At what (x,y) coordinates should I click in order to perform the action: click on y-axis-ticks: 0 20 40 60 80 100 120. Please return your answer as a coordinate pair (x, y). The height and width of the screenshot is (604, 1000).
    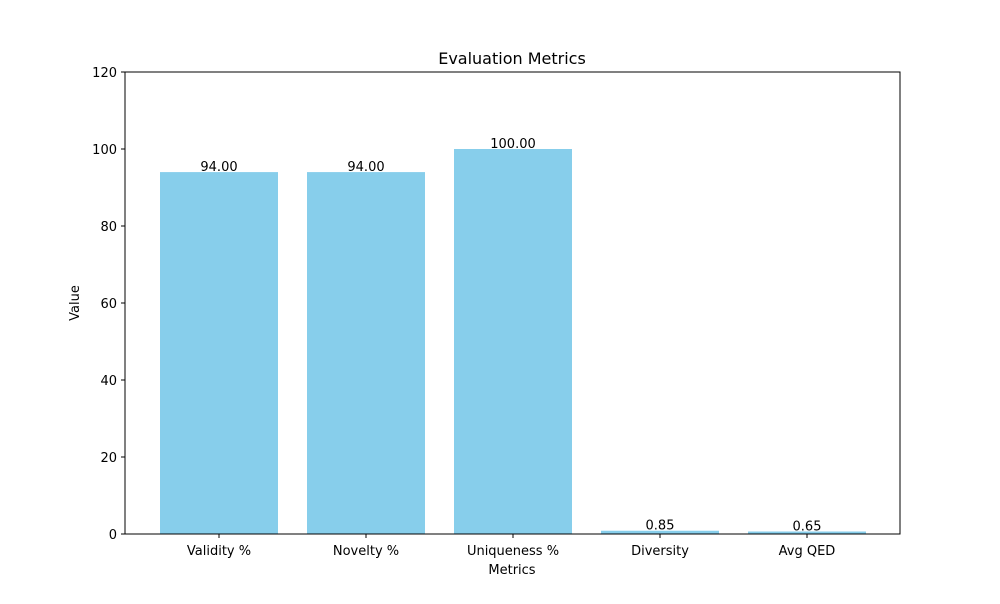
    Looking at the image, I should click on (108, 304).